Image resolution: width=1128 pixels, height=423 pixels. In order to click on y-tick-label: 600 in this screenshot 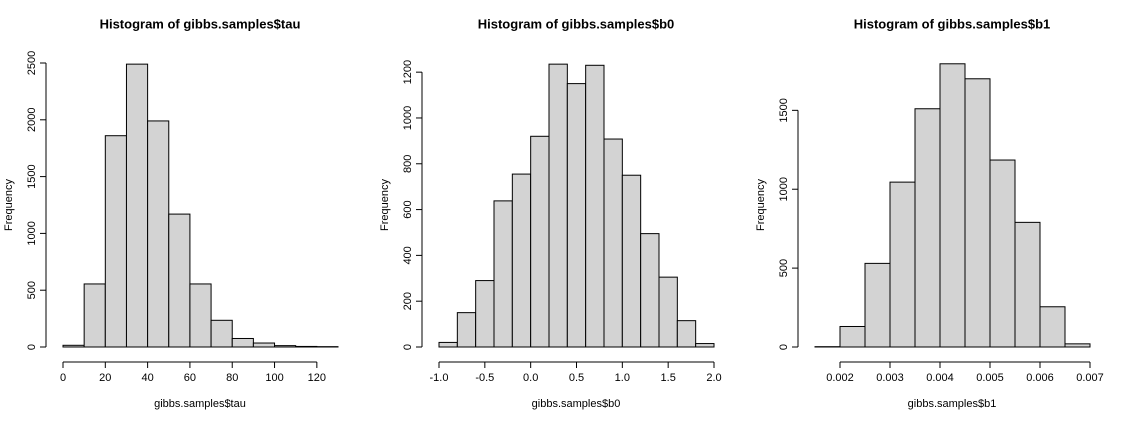, I will do `click(408, 209)`.